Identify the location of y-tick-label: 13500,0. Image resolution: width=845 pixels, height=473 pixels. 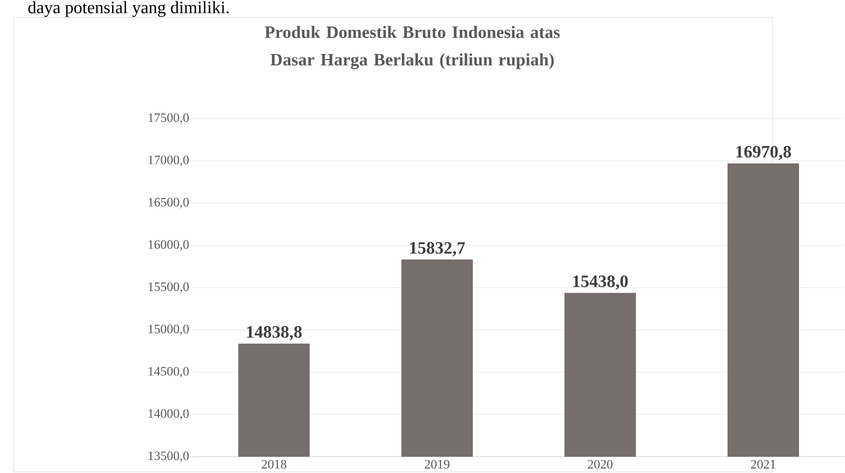
(168, 457).